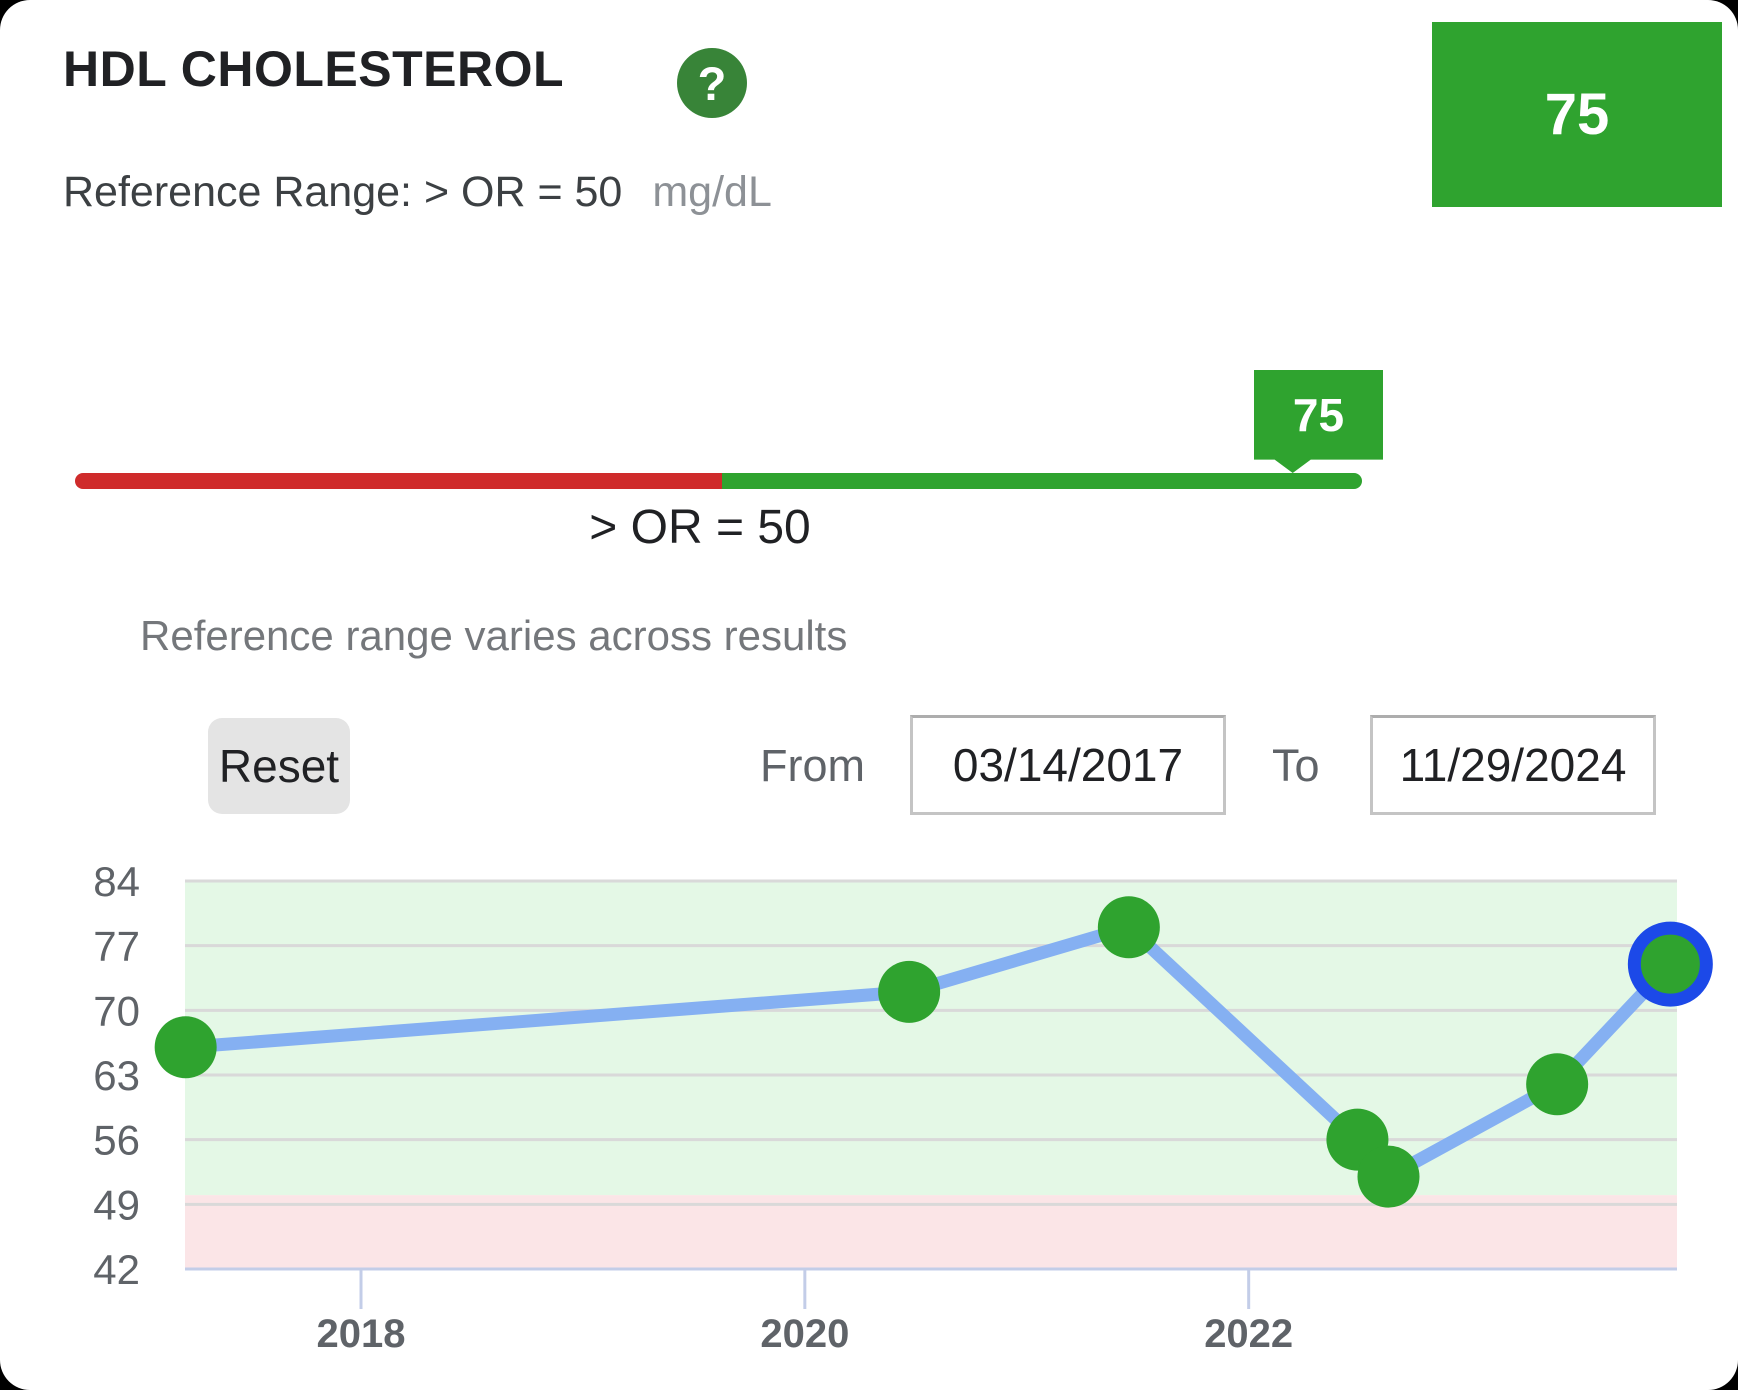 The height and width of the screenshot is (1390, 1738). I want to click on threshold-label: > OR = 50, so click(700, 527).